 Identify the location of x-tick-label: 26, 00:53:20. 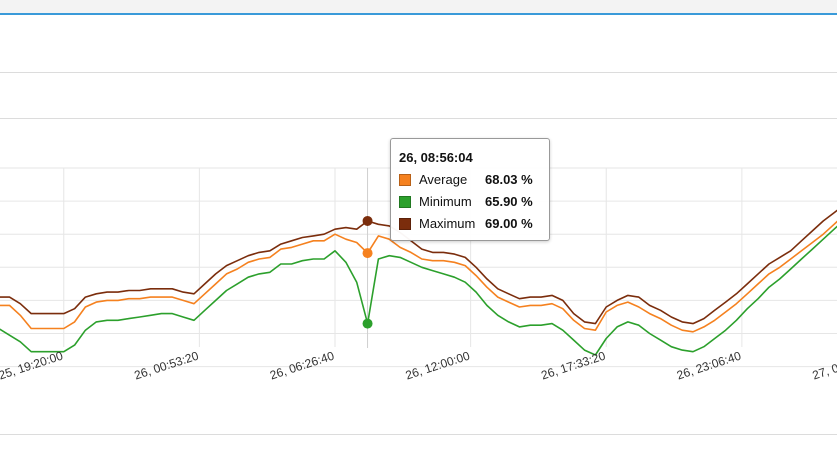
(167, 365).